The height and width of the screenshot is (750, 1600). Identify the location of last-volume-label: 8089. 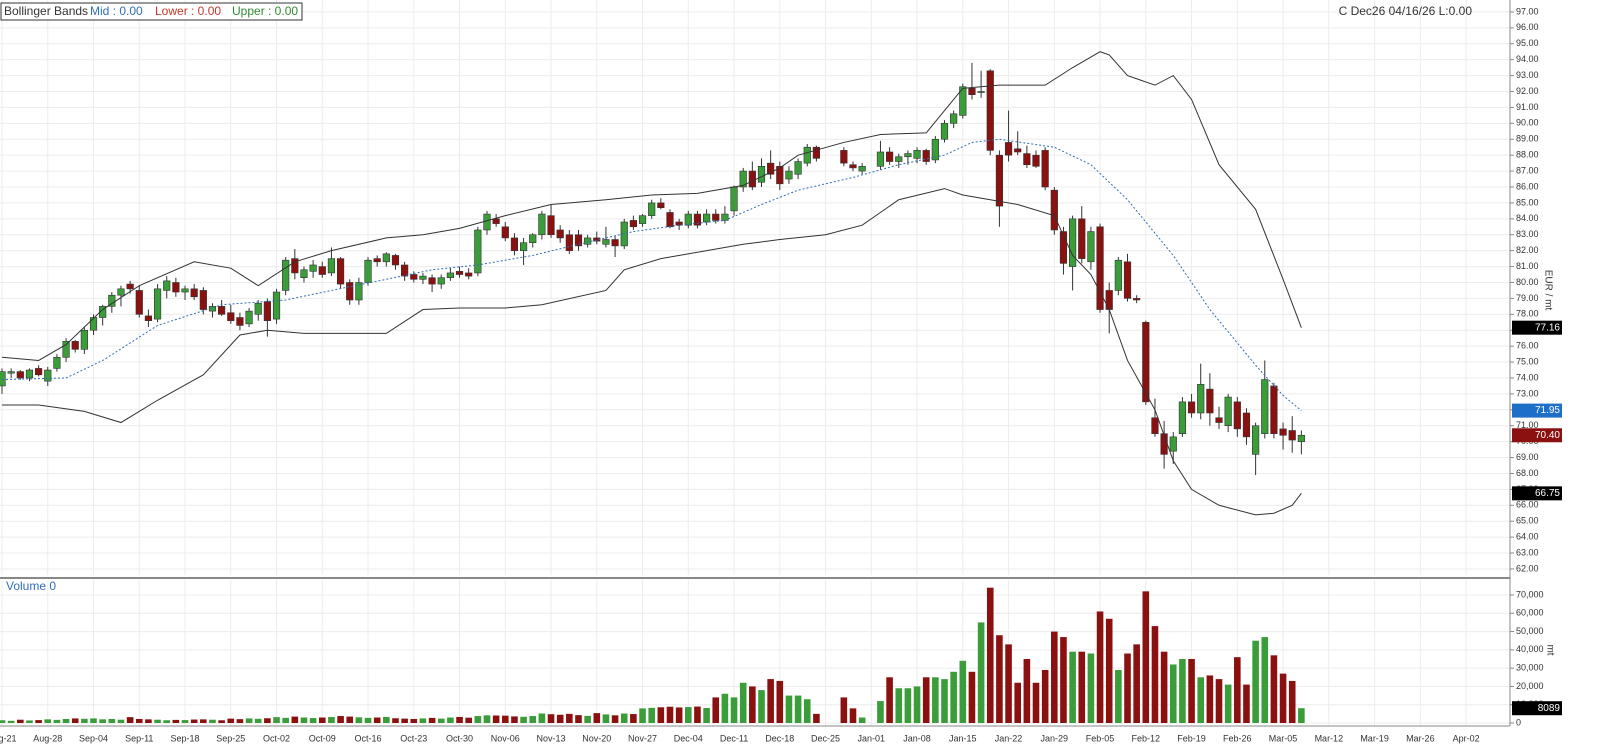
(1549, 708).